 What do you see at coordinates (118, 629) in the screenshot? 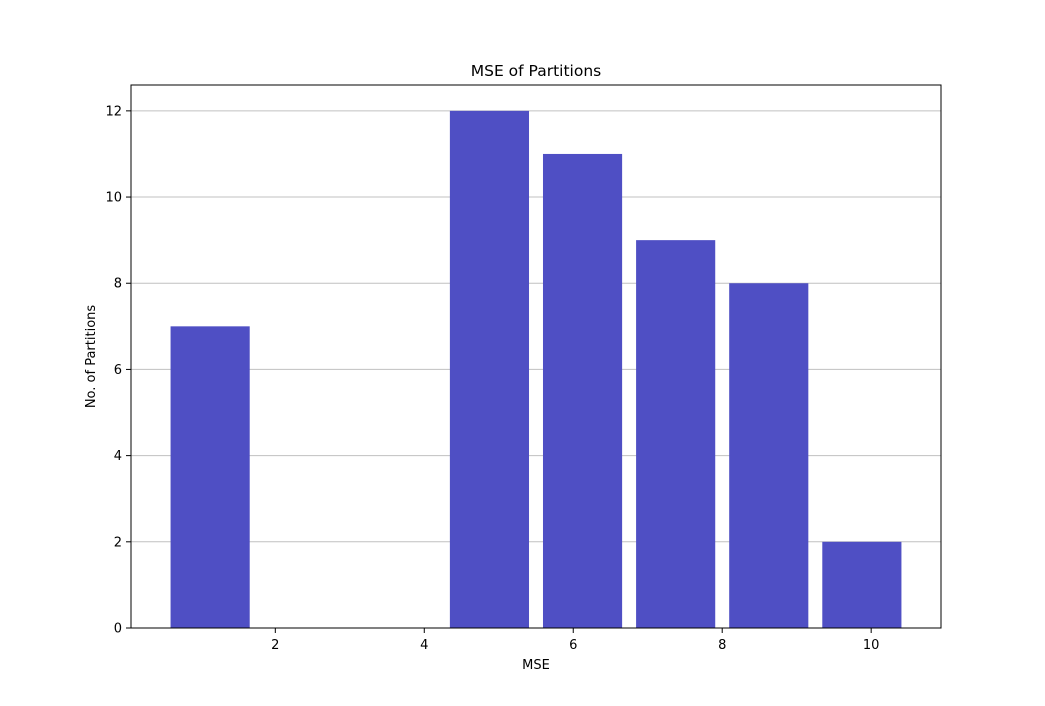
I see `y-tick-label-0: 0` at bounding box center [118, 629].